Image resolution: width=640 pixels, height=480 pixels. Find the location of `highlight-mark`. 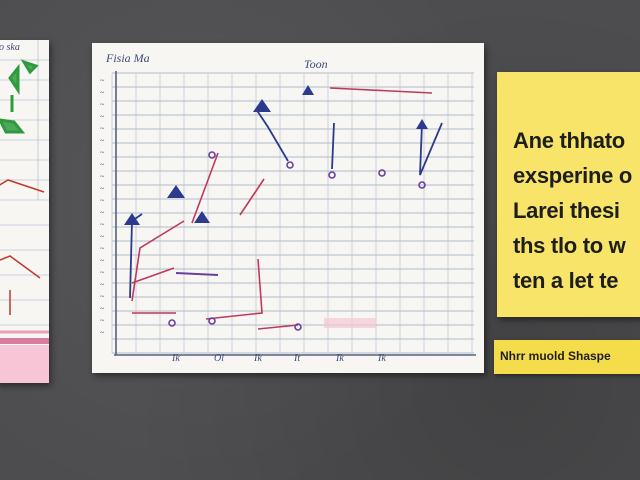

highlight-mark is located at coordinates (350, 323).